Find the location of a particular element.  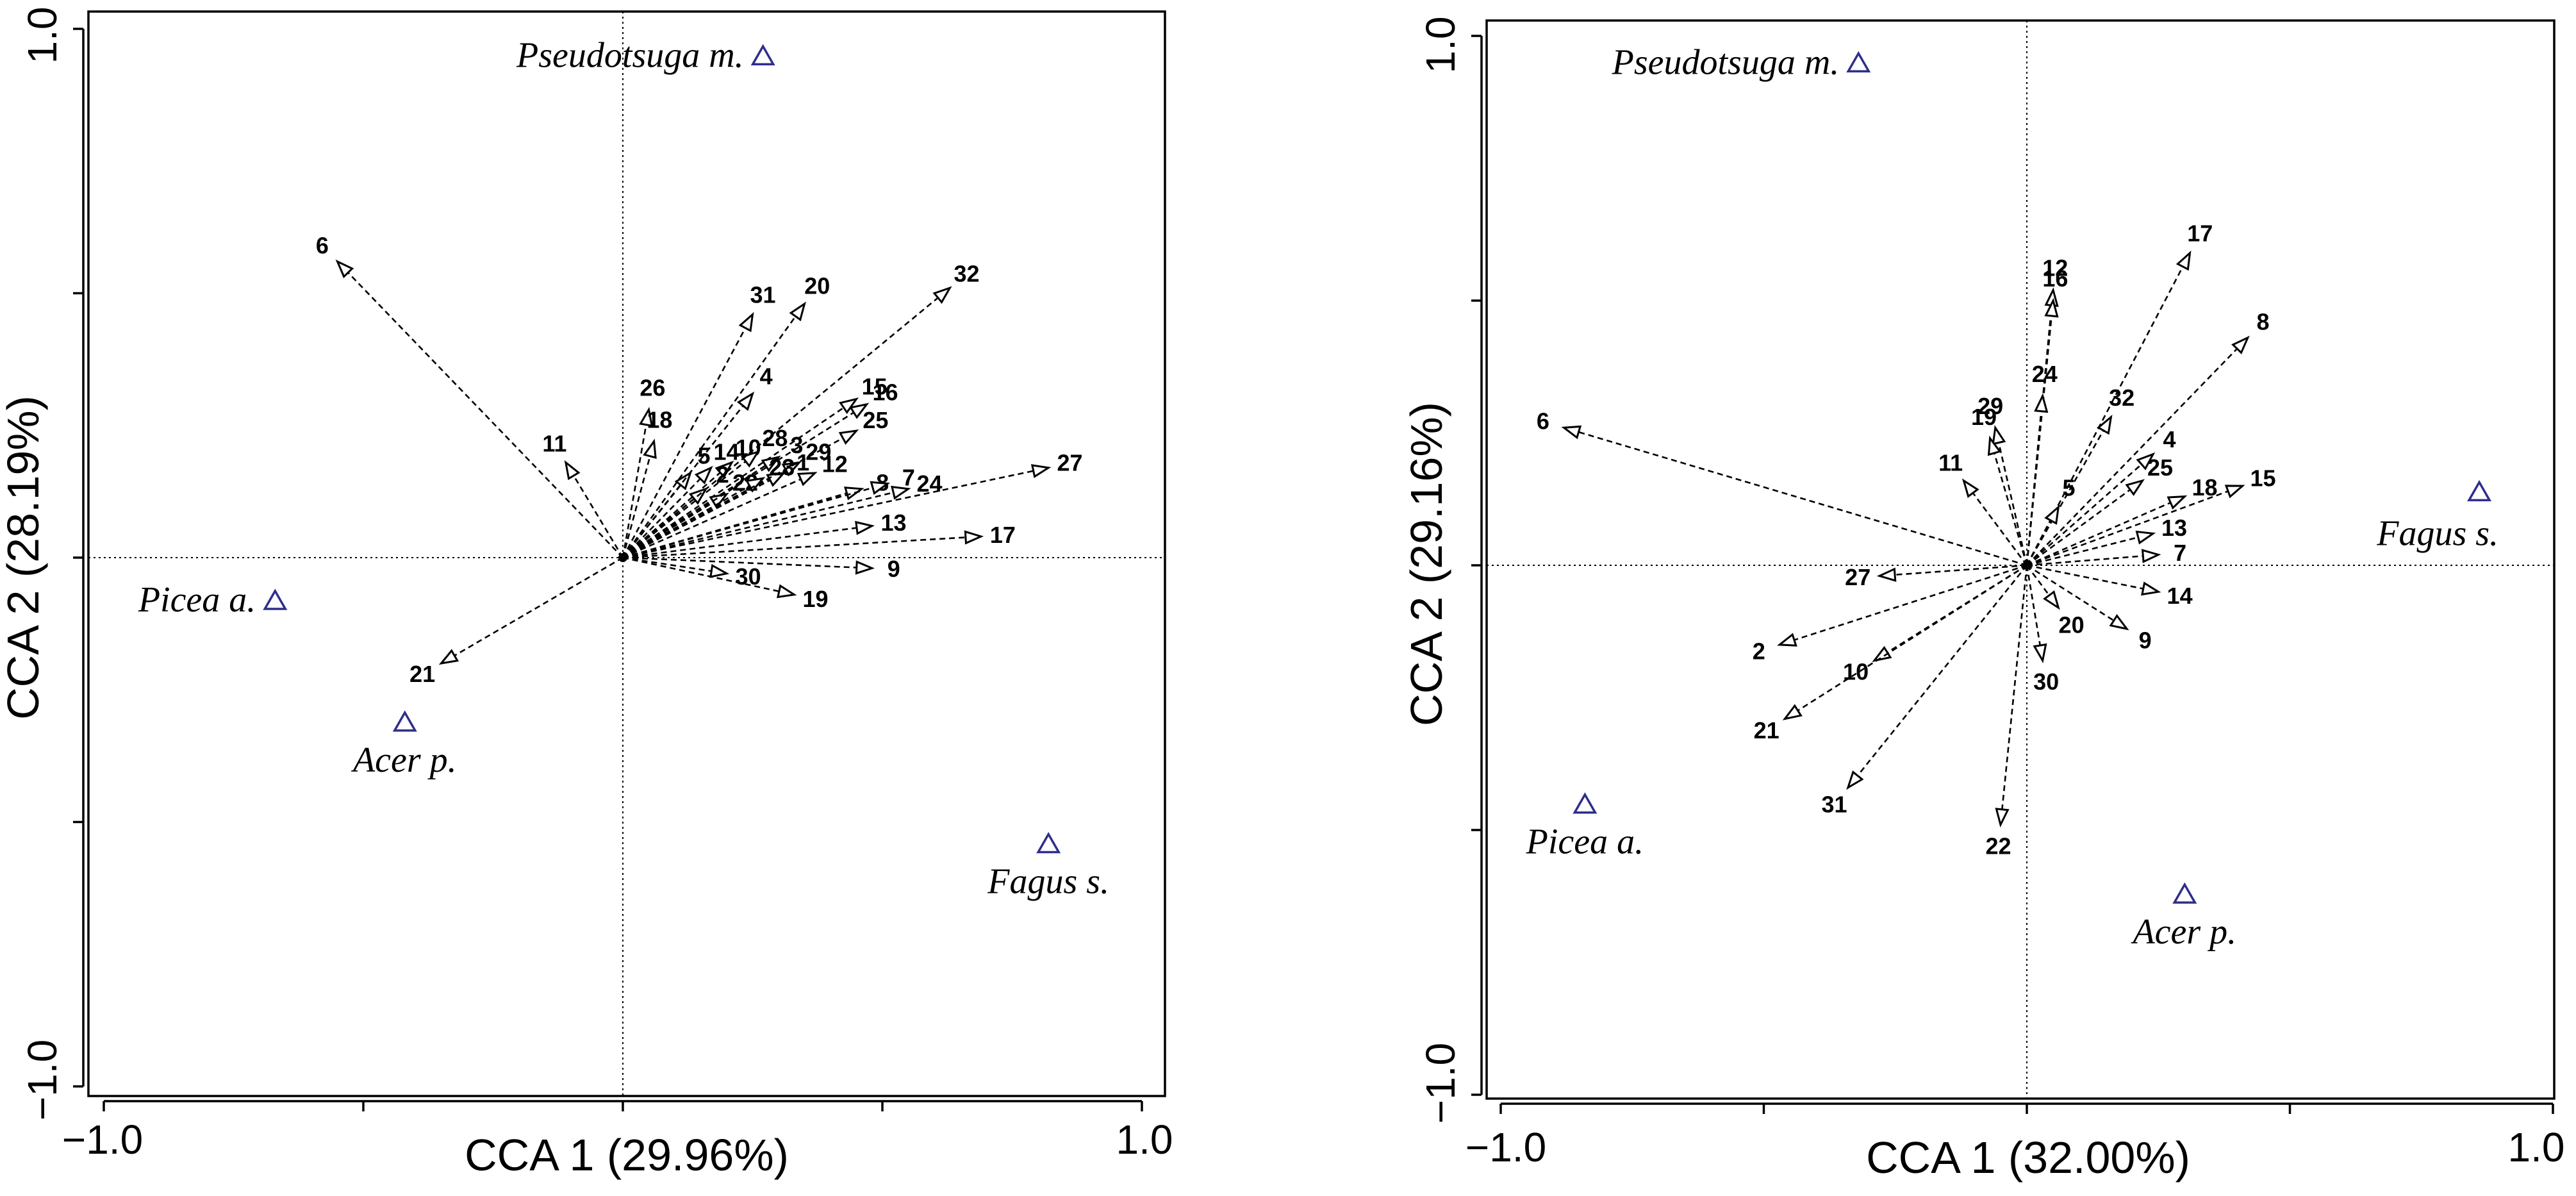

variable-label: 11 is located at coordinates (554, 443).